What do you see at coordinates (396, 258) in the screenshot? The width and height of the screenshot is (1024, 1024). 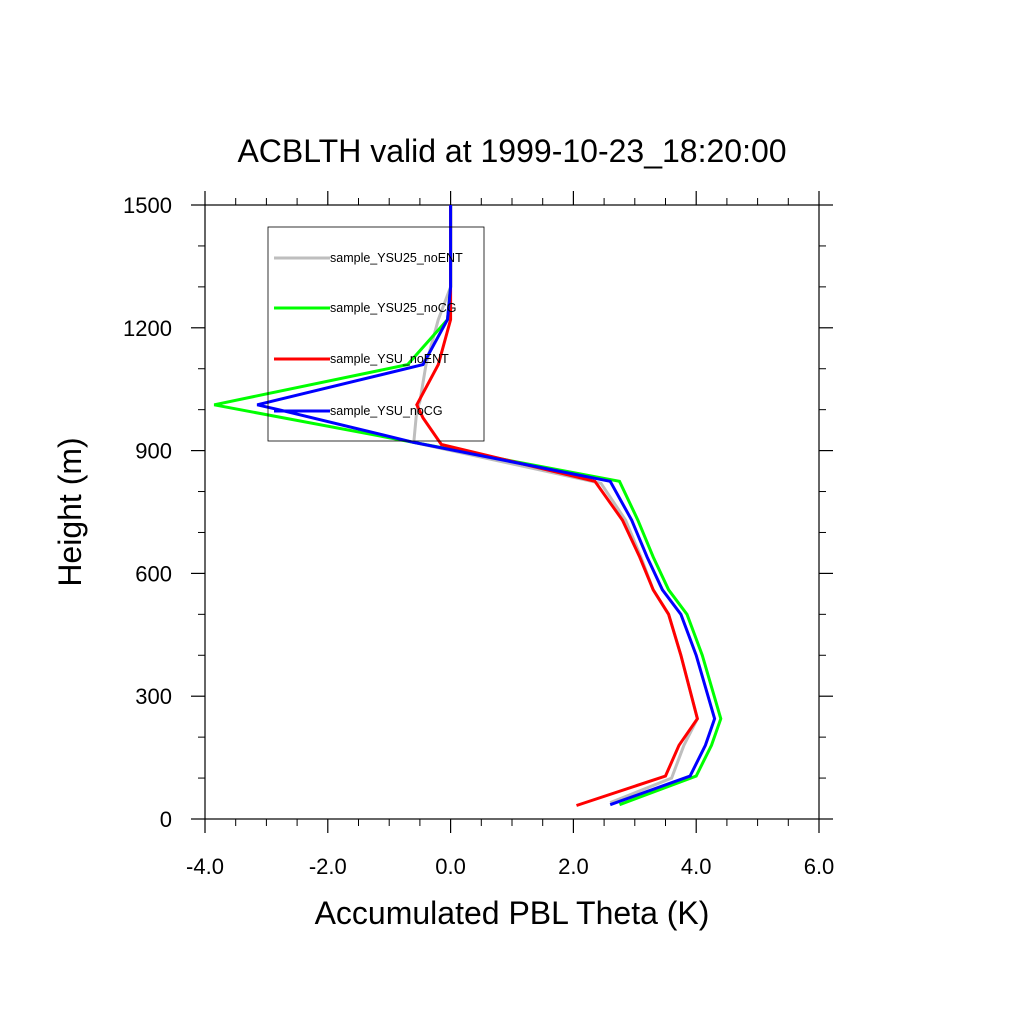 I see `legend-label: sample_YSU25_noENT` at bounding box center [396, 258].